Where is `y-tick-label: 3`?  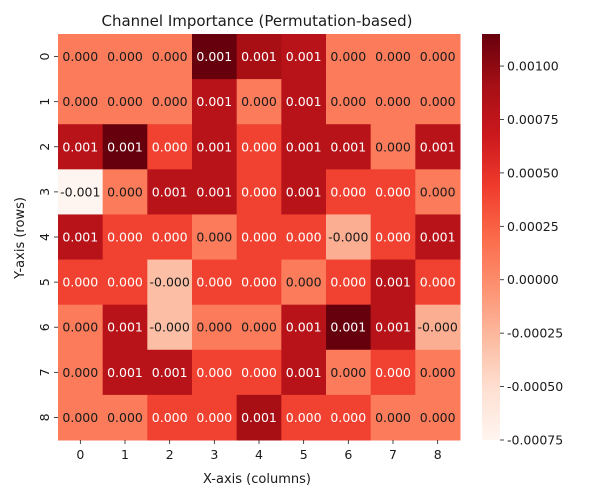 y-tick-label: 3 is located at coordinates (44, 192).